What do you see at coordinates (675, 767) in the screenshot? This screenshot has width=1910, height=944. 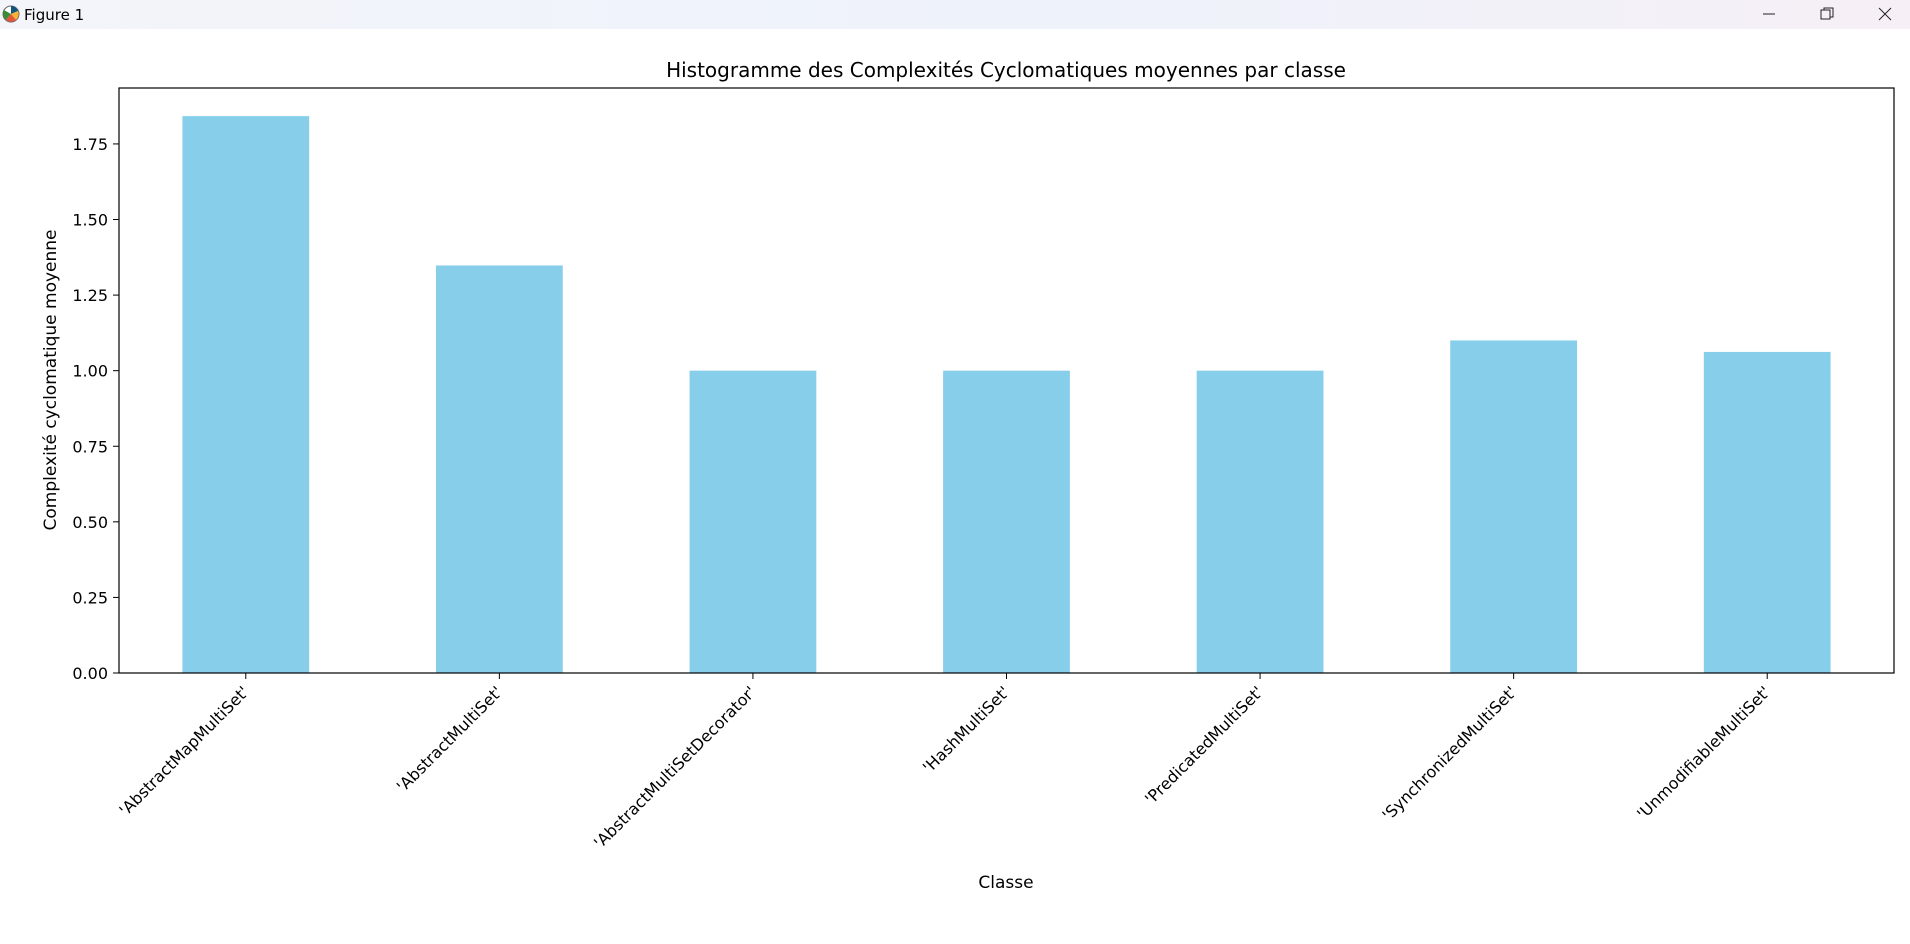 I see `x-tick-label: 'AbstractMultiSetDecorator'` at bounding box center [675, 767].